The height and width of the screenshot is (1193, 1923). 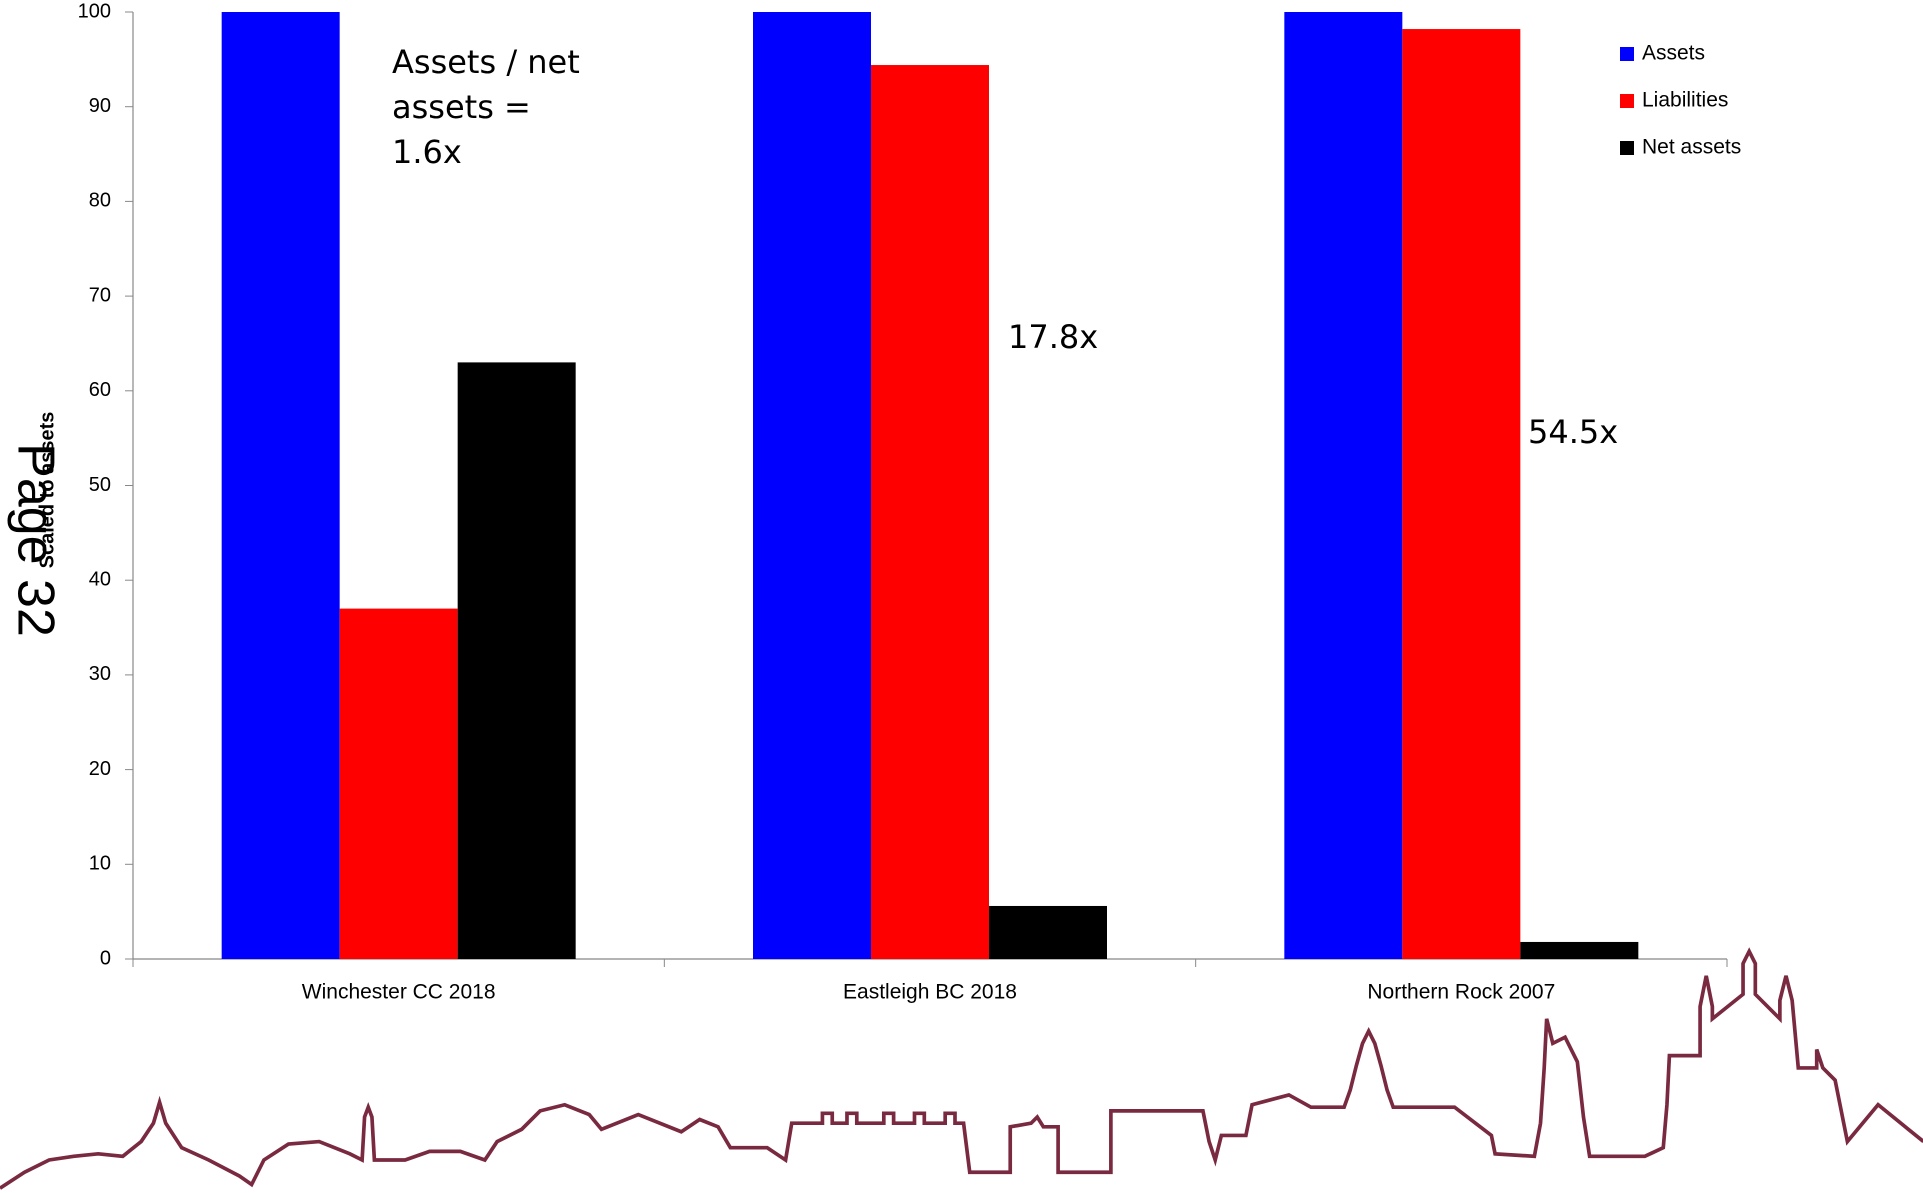 What do you see at coordinates (399, 992) in the screenshot?
I see `x-tick-label: Winchester CC 2018` at bounding box center [399, 992].